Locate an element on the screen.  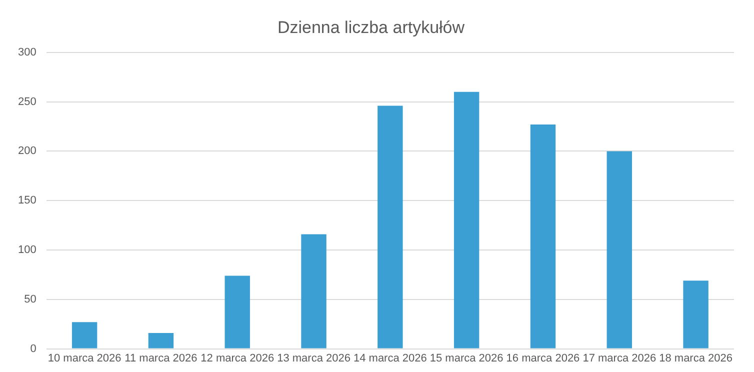
x-tick-label: 14 marca 2026 is located at coordinates (390, 358).